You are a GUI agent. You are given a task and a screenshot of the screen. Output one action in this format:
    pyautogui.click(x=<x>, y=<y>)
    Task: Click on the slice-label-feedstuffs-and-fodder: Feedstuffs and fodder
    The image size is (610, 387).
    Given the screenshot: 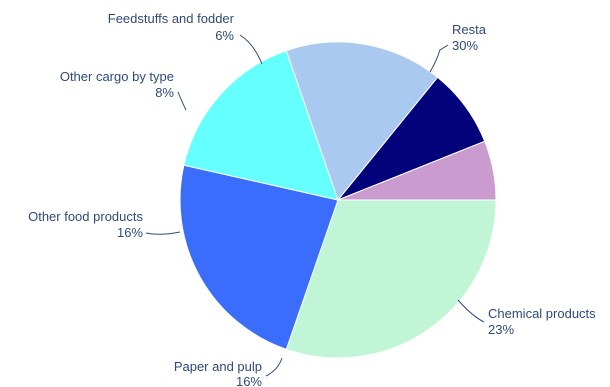 What is the action you would take?
    pyautogui.click(x=171, y=18)
    